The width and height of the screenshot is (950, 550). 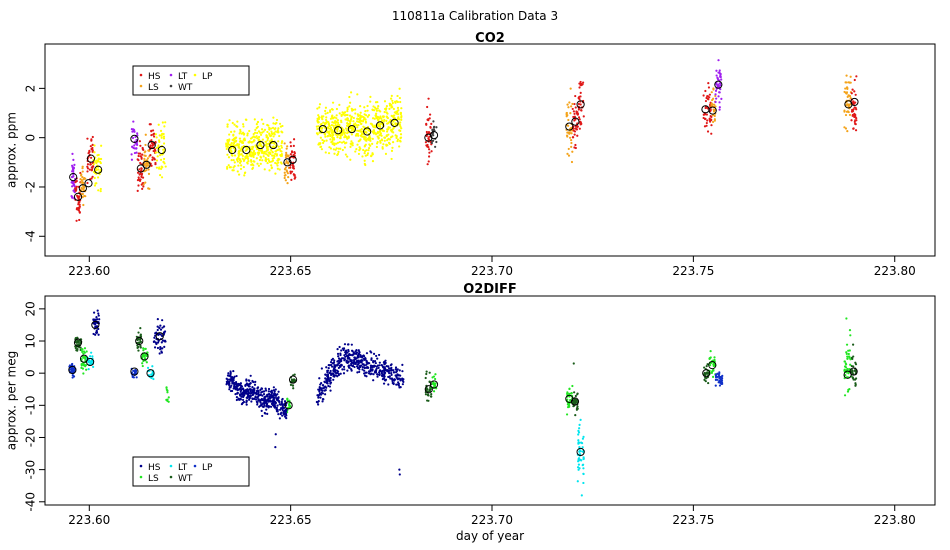 I want to click on figure-title: 110811a Calibration Data 3, so click(x=475, y=16).